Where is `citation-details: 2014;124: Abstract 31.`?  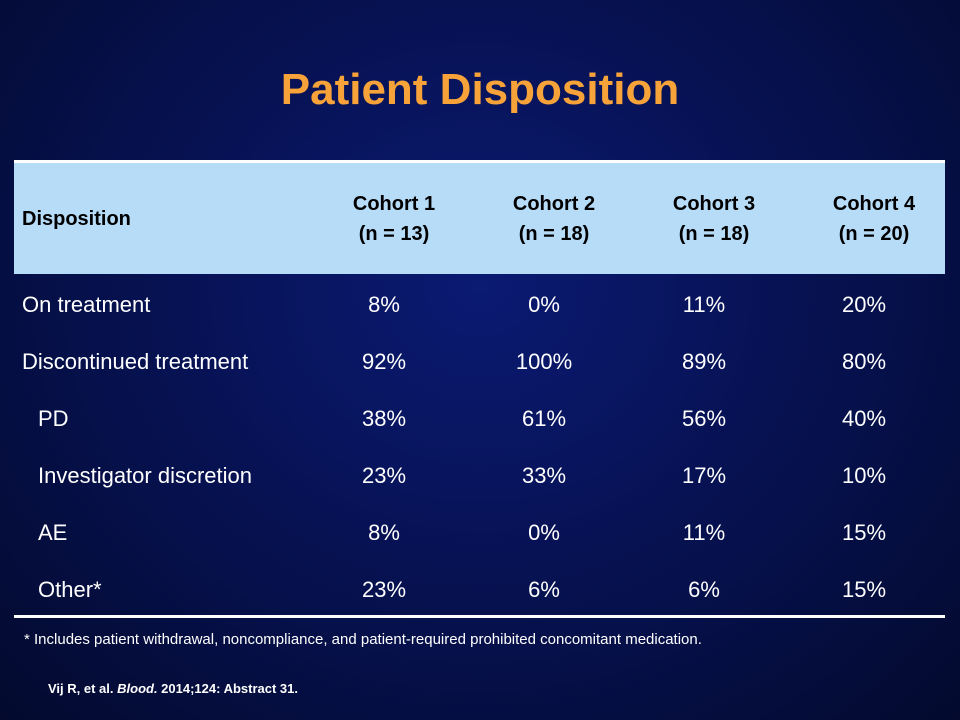 citation-details: 2014;124: Abstract 31. is located at coordinates (228, 688).